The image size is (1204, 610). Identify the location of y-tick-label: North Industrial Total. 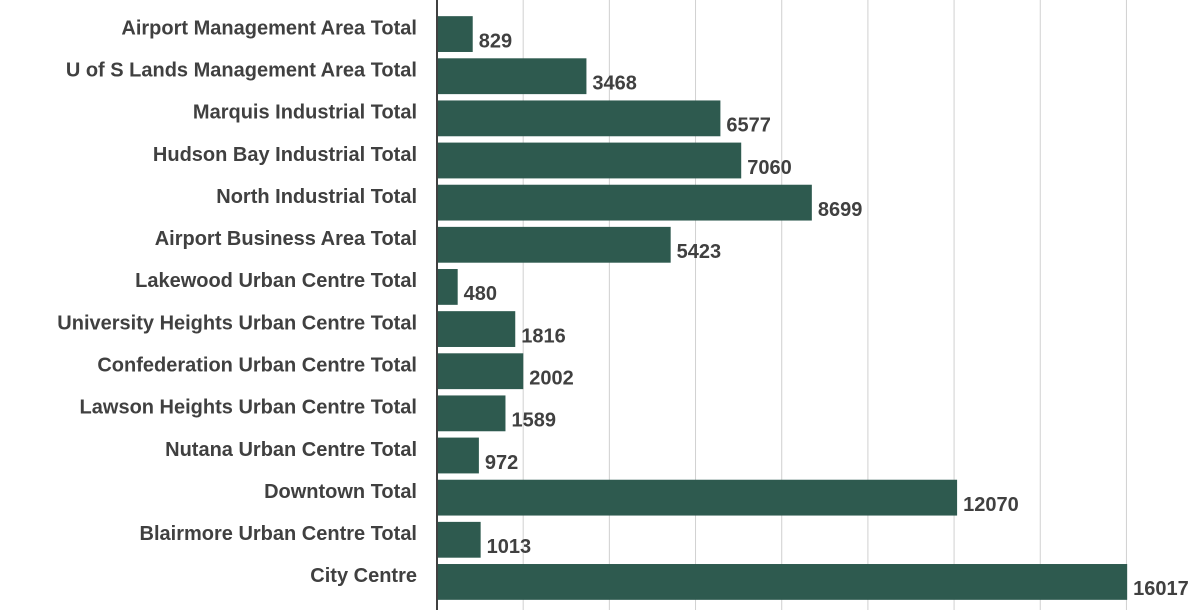
(316, 197).